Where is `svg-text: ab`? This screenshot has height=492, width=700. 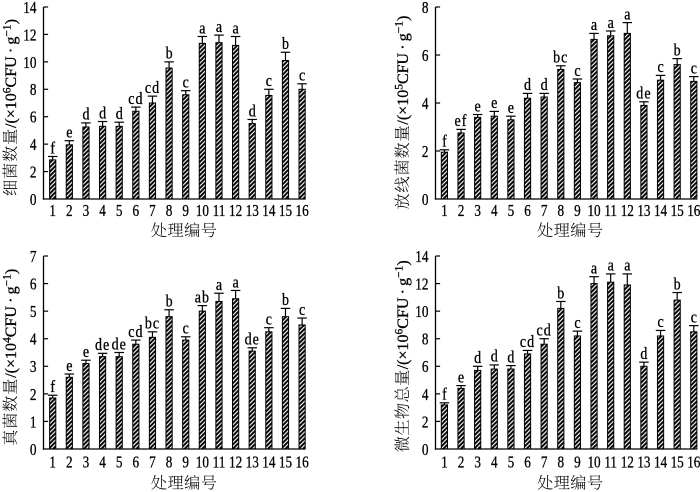 svg-text: ab is located at coordinates (202, 297).